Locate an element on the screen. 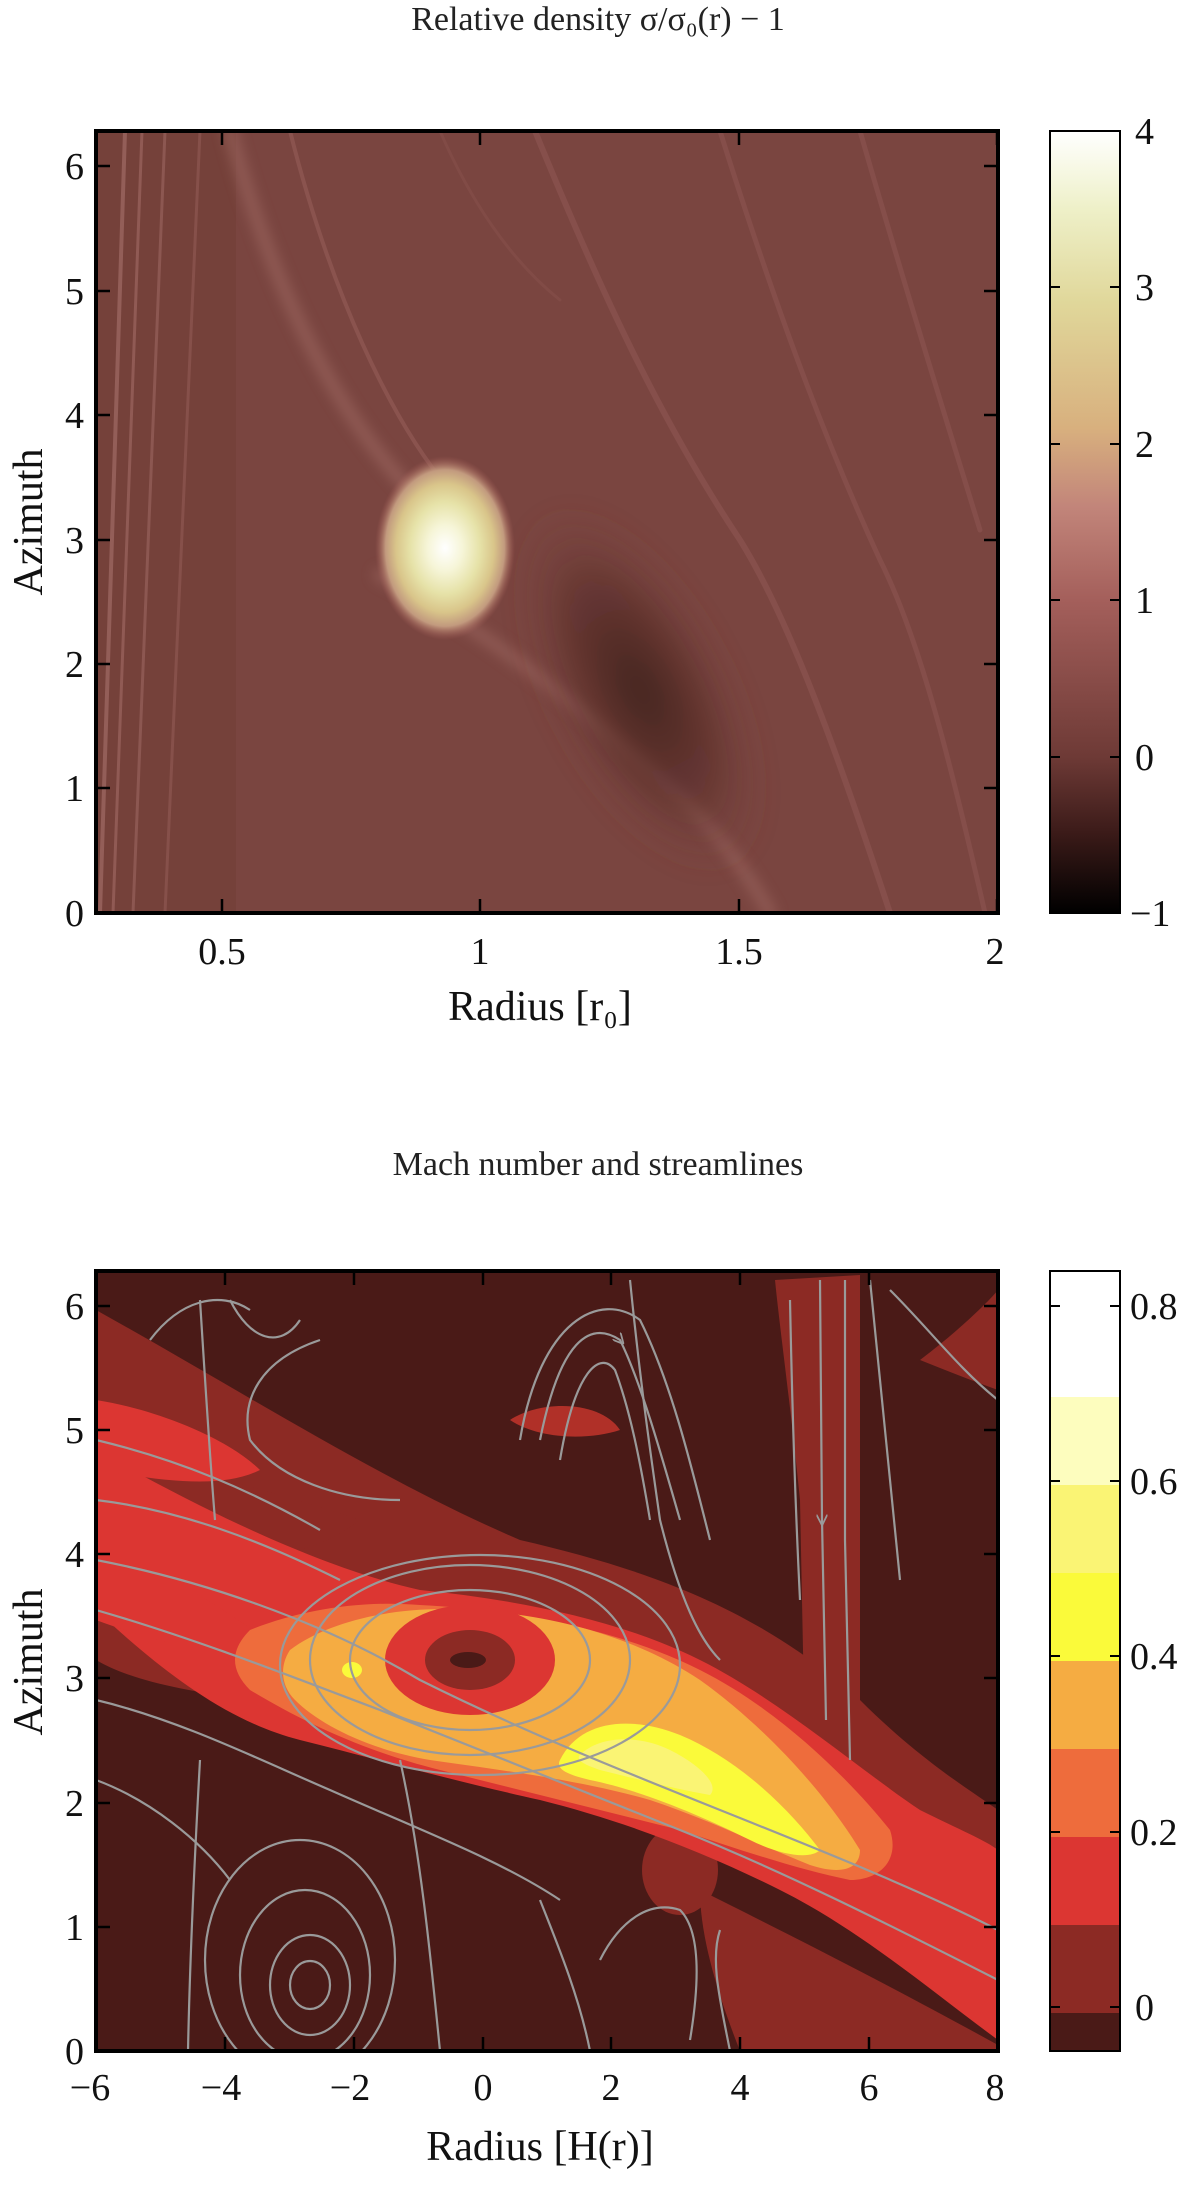  mach-xtick-7: 8 is located at coordinates (995, 2088).